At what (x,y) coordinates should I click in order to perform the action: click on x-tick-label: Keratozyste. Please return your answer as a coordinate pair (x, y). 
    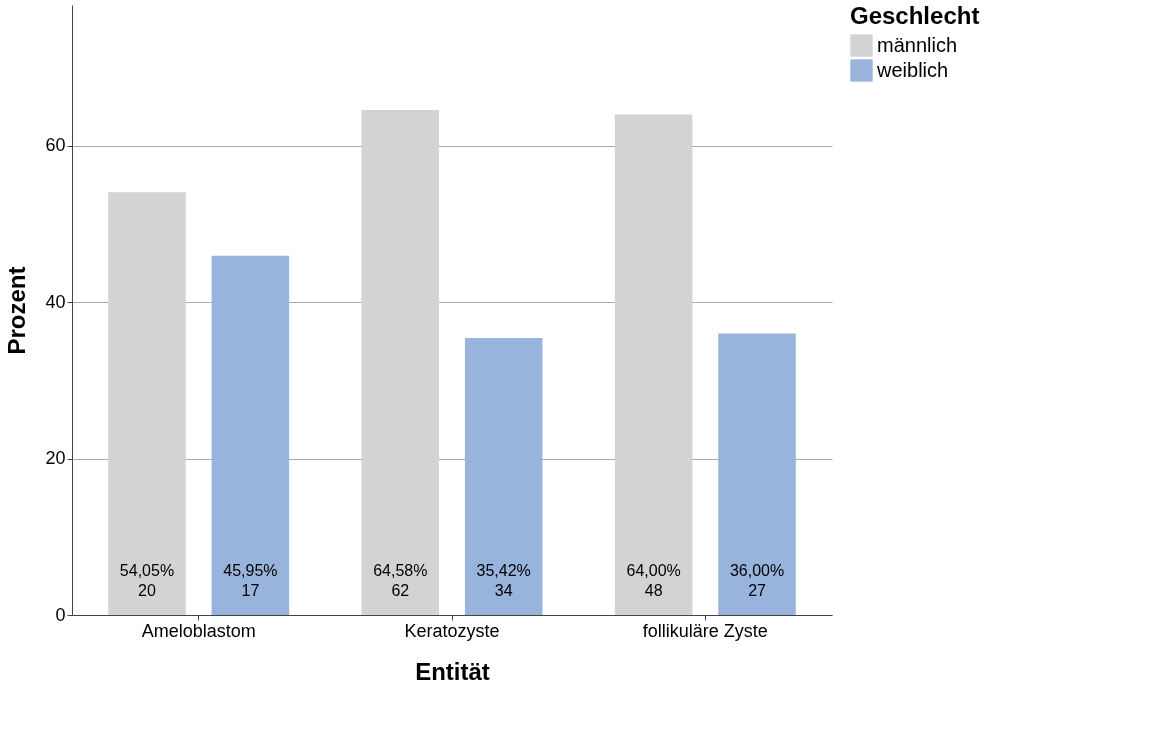
    Looking at the image, I should click on (452, 630).